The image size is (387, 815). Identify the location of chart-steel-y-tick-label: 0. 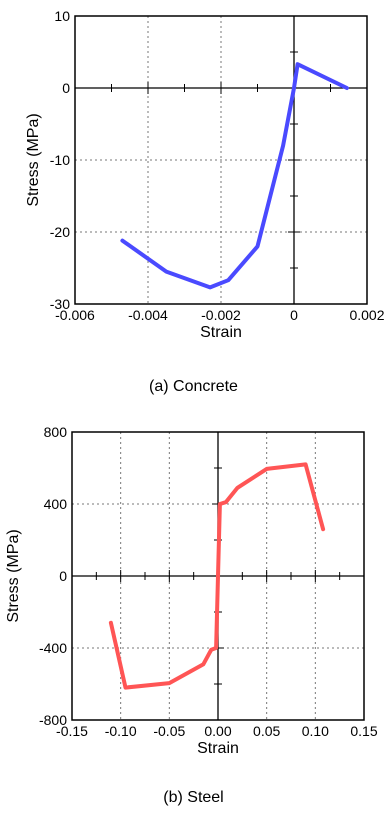
(63, 576).